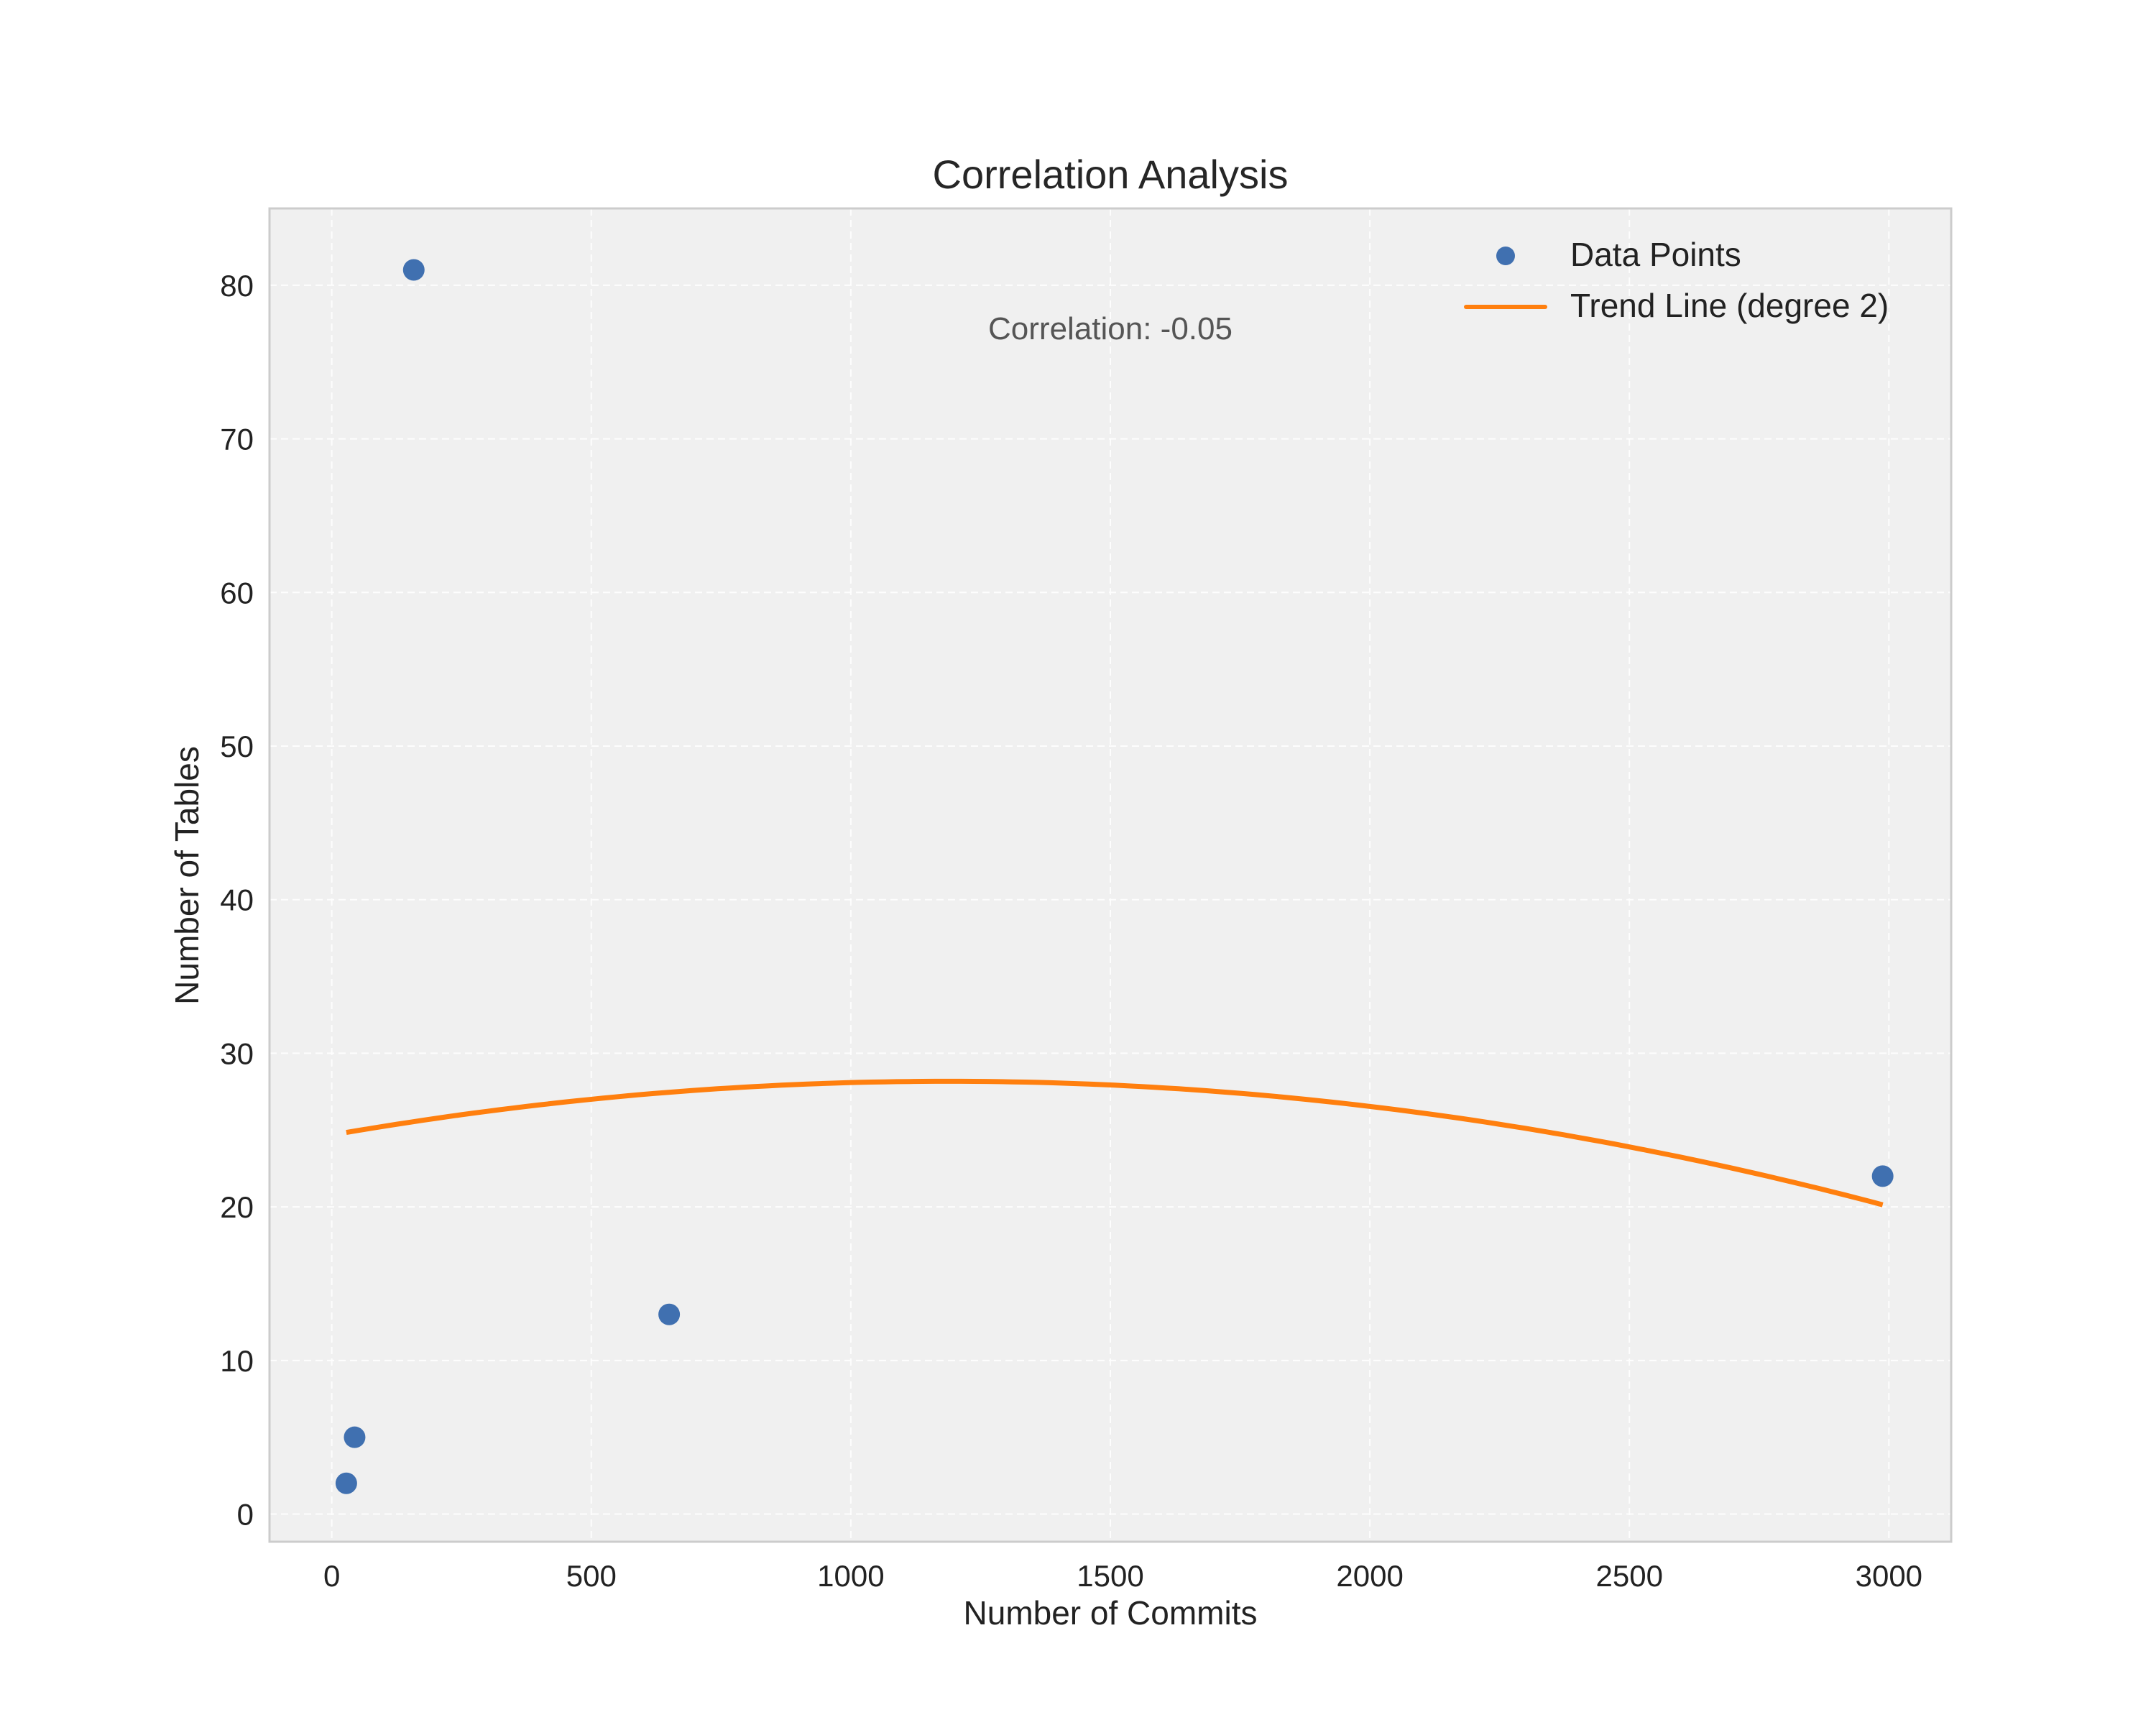  I want to click on x-tick-label: 2000, so click(1369, 1576).